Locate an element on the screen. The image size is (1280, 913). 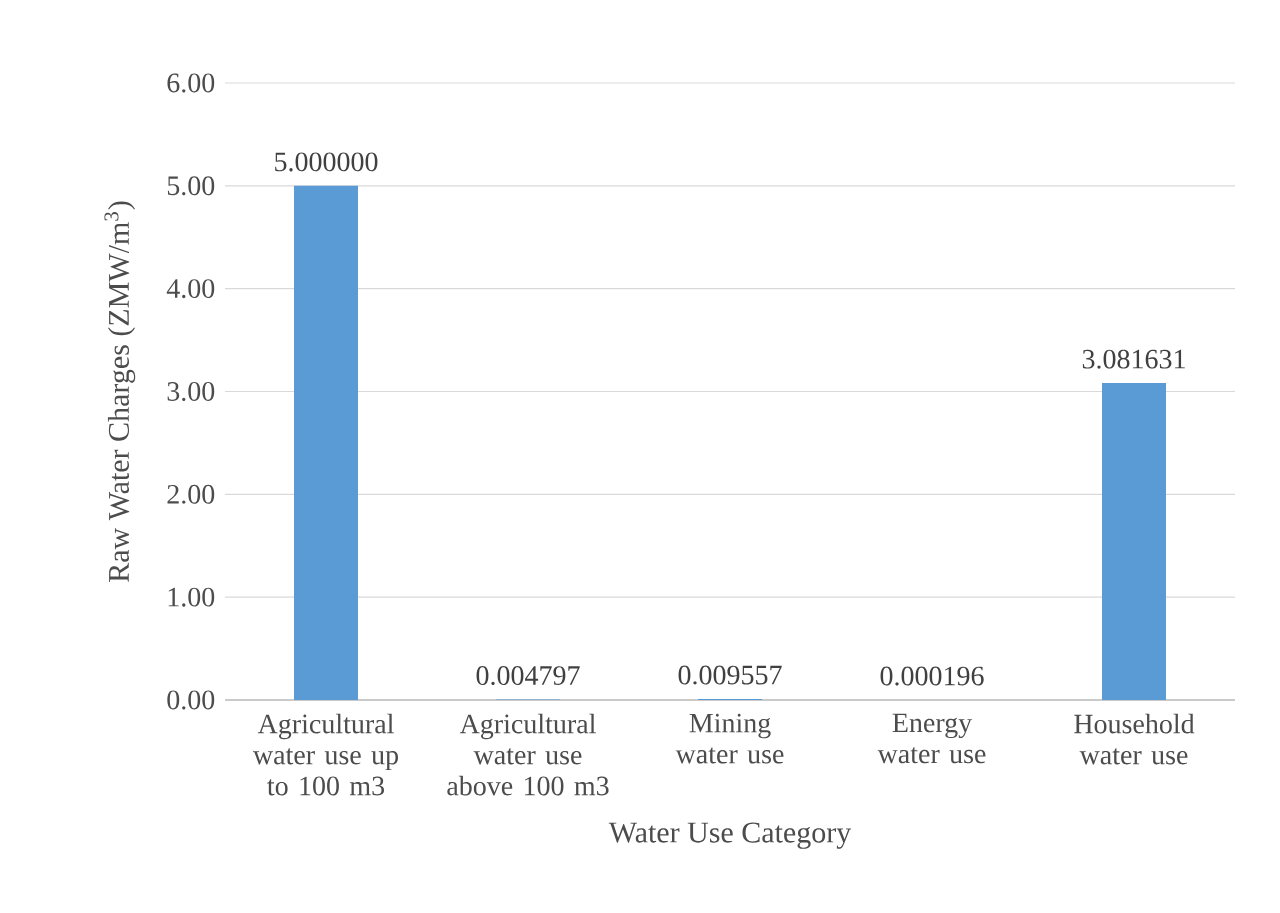
y-axis-title: Raw Water Charges (ZMW/m$^{3}$) is located at coordinates (120, 391).